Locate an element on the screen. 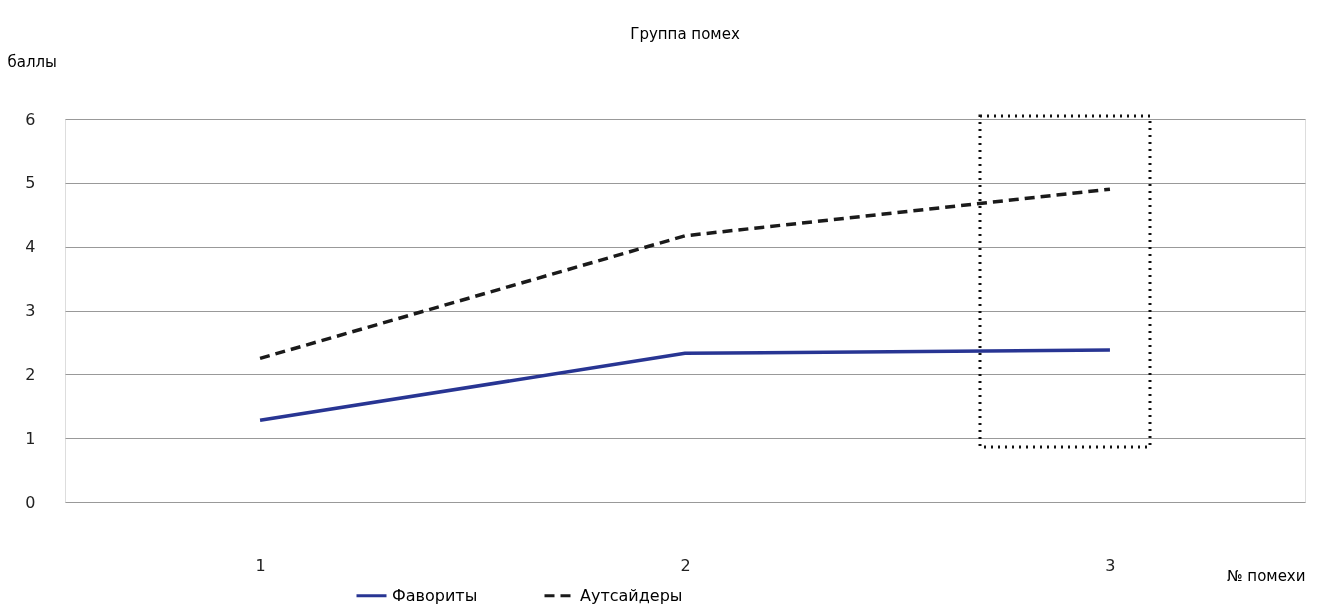 This screenshot has height=610, width=1318. x-tick-label: 3 is located at coordinates (1110, 565).